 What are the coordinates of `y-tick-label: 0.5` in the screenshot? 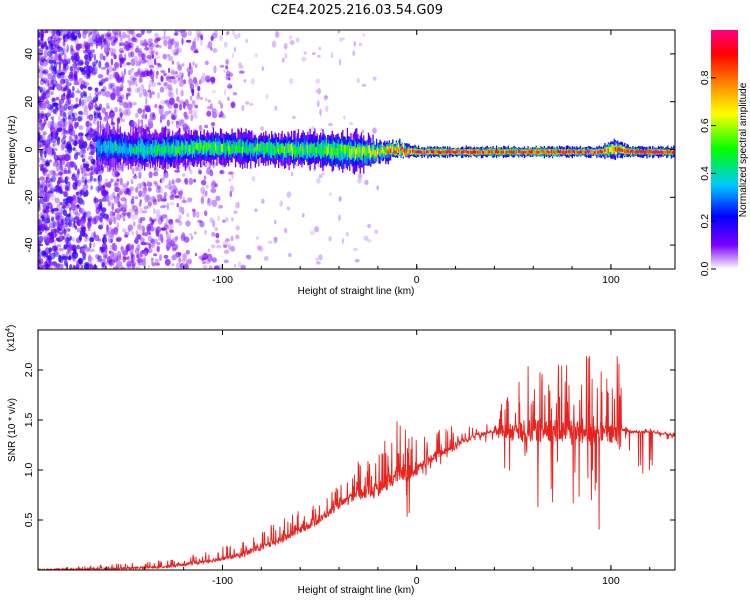 It's located at (29, 520).